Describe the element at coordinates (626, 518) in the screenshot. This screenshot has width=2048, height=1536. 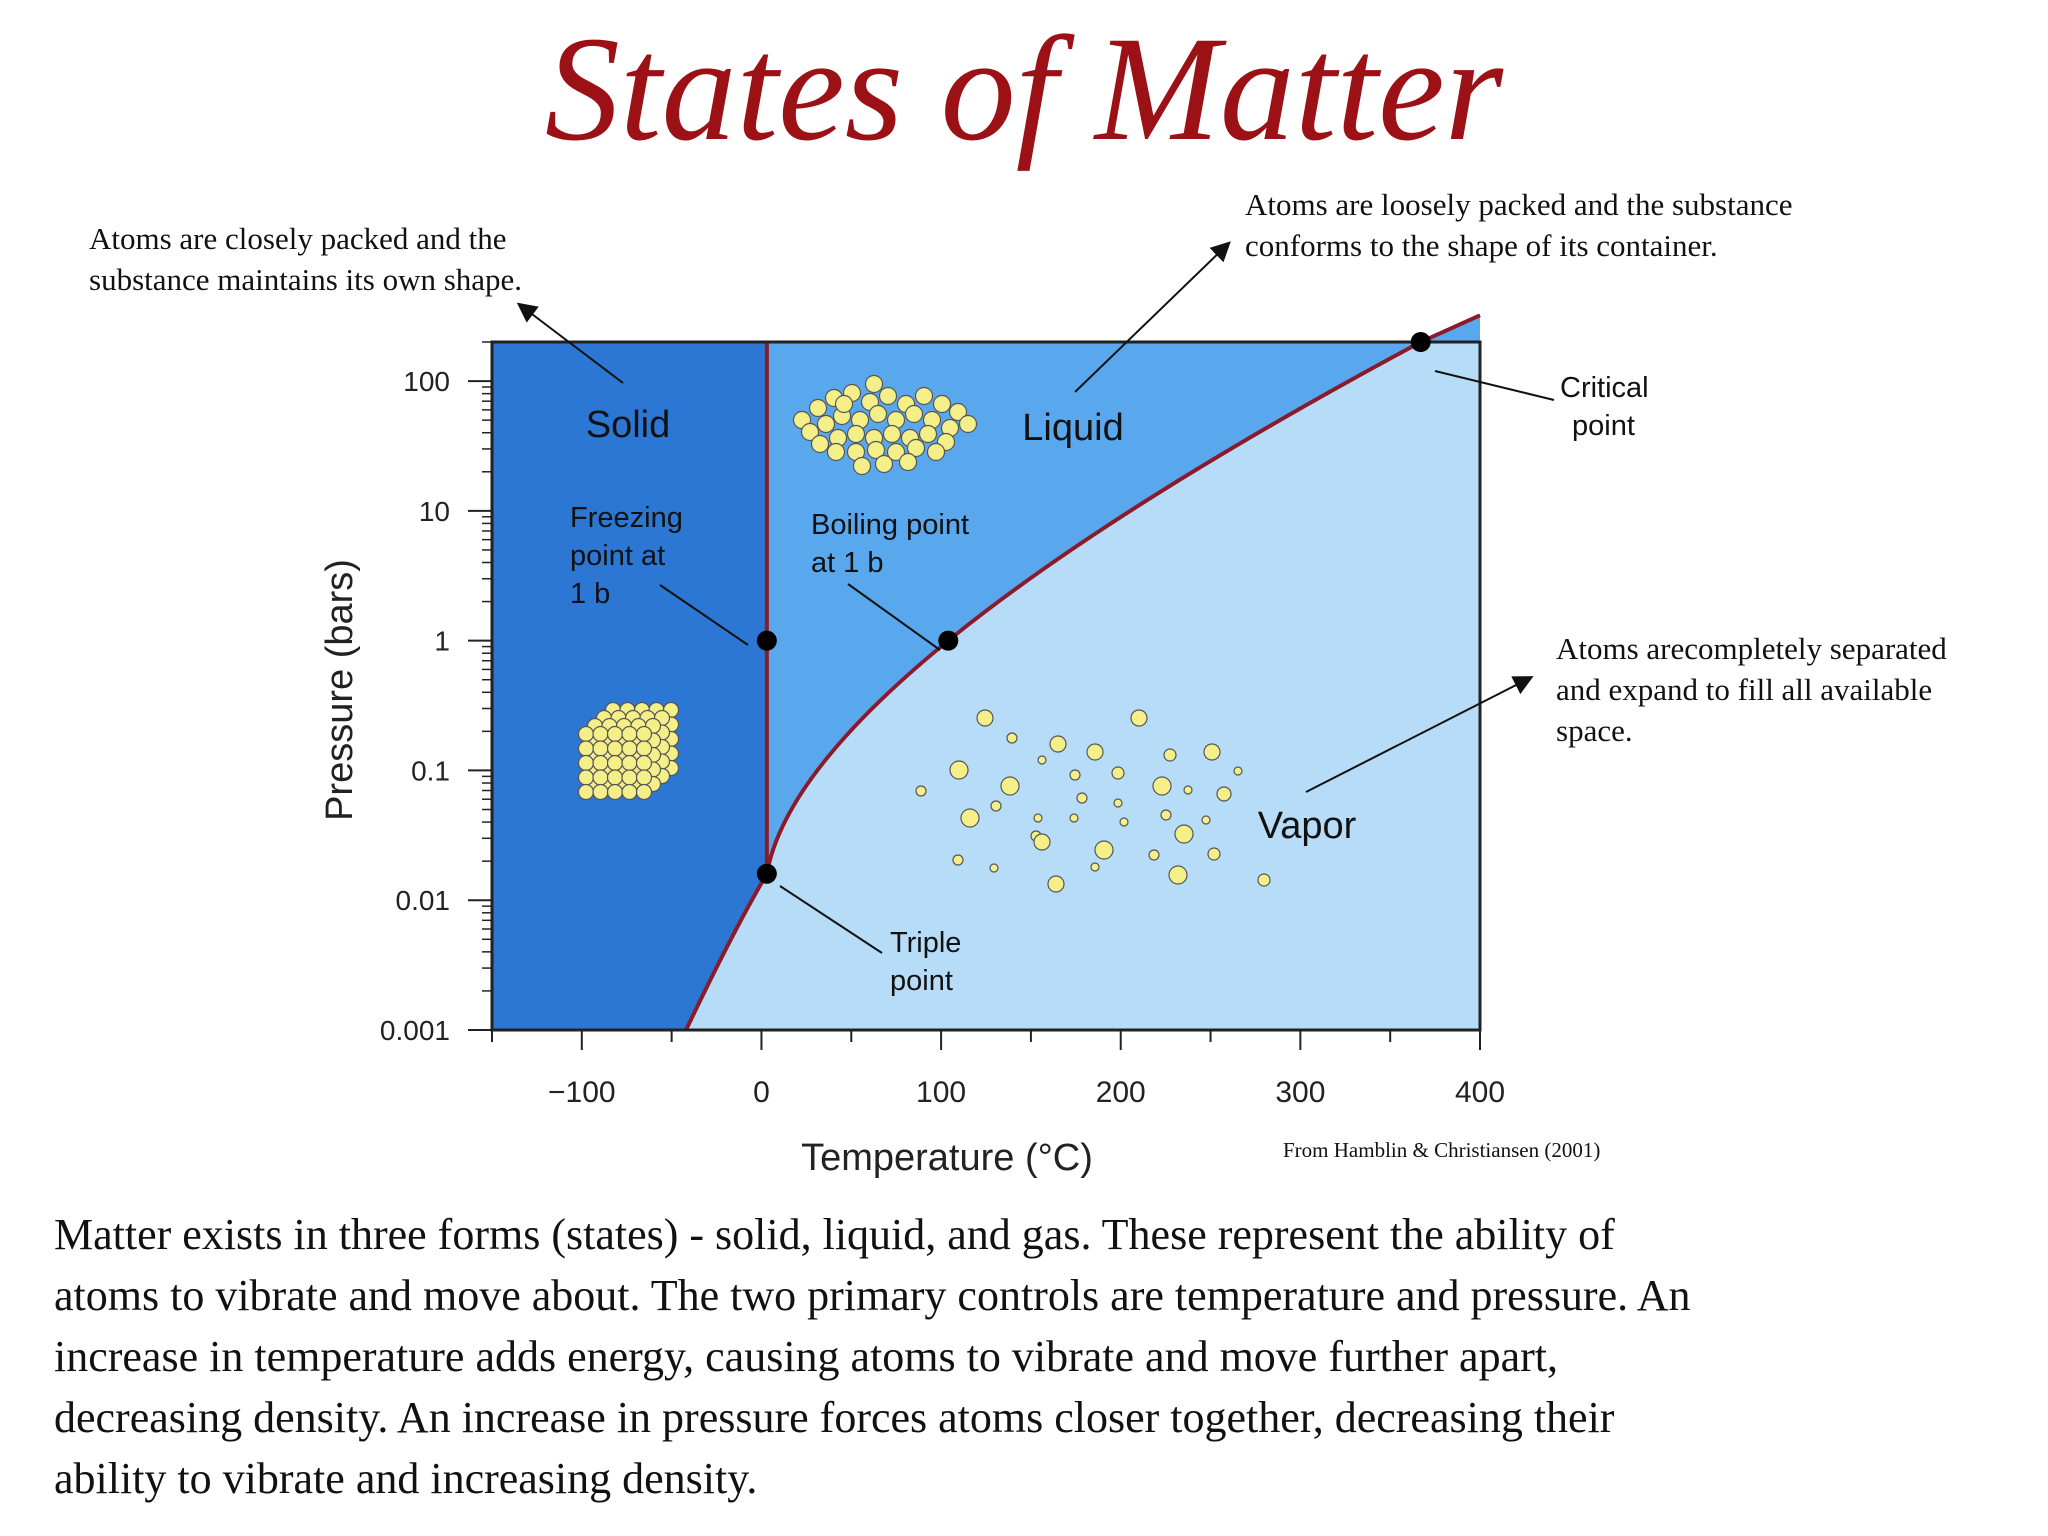
I see `svg-text: Freezing` at that location.